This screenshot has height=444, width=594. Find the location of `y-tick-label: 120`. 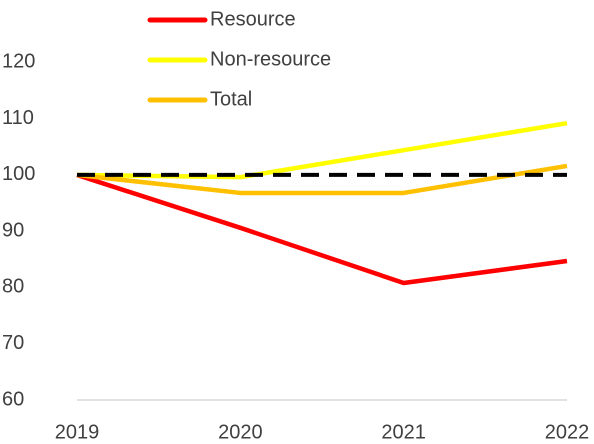

y-tick-label: 120 is located at coordinates (18, 62).